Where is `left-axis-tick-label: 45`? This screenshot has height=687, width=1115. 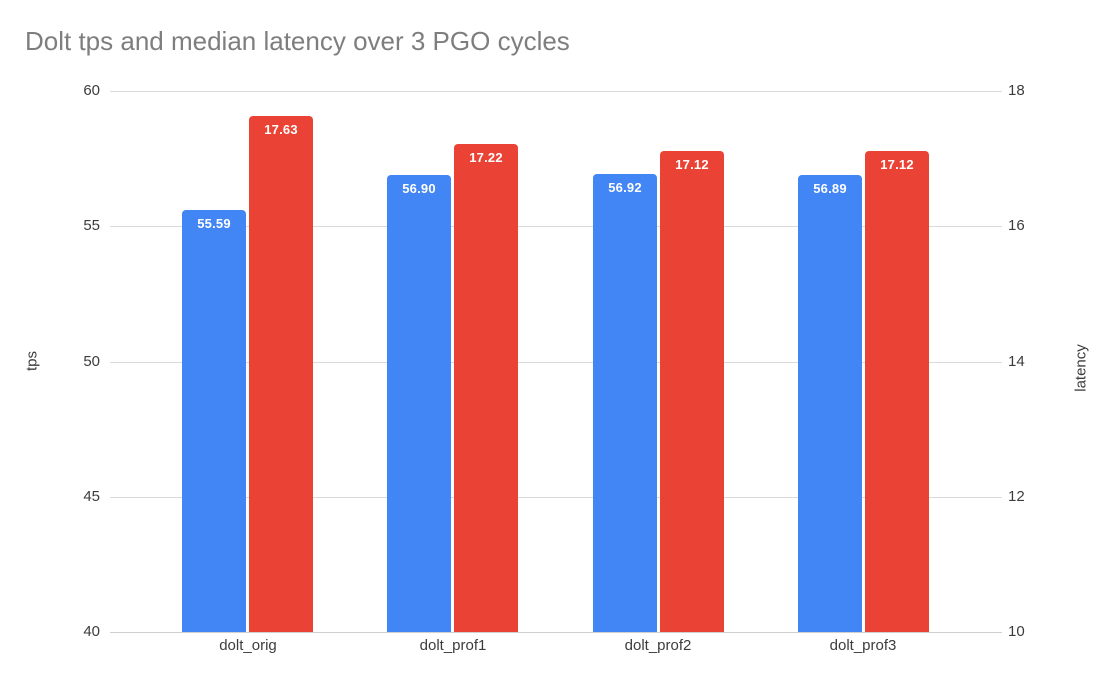
left-axis-tick-label: 45 is located at coordinates (91, 496).